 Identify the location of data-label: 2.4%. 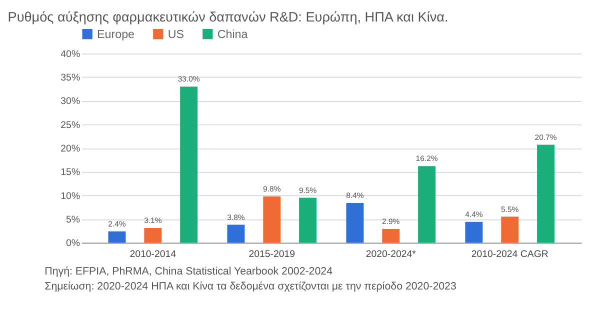
(117, 223).